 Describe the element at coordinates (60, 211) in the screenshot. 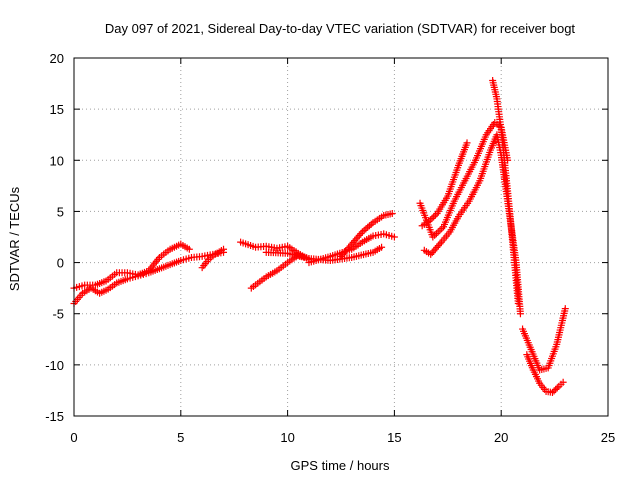

I see `y-tick-label: 5` at that location.